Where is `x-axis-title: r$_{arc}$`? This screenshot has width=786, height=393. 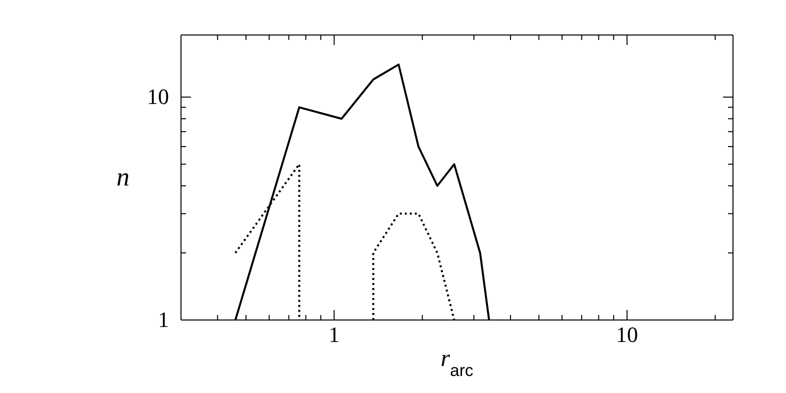
x-axis-title: r$_{arc}$ is located at coordinates (457, 363).